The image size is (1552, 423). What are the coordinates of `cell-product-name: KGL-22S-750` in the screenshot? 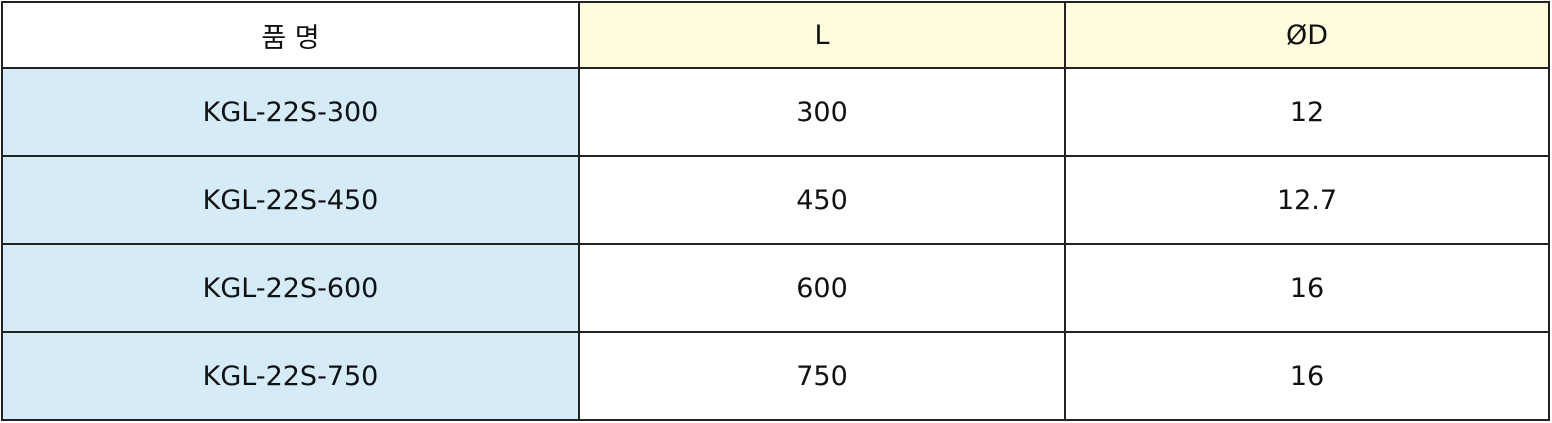 It's located at (290, 376).